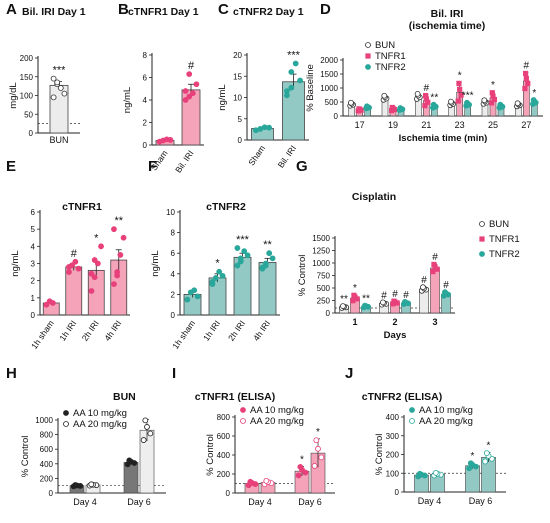 The image size is (550, 523). I want to click on category-label: Day 4, so click(260, 502).